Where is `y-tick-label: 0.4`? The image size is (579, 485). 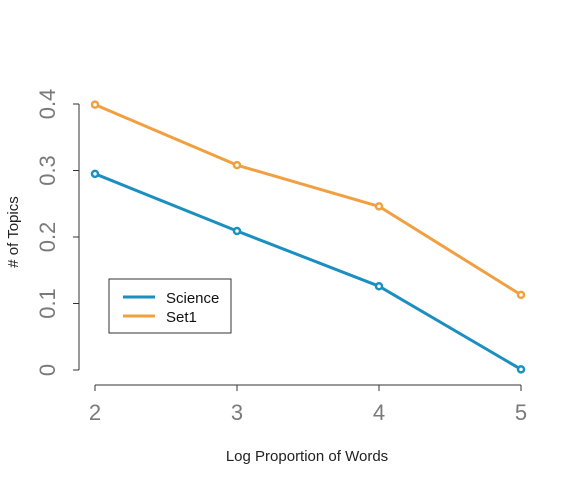
y-tick-label: 0.4 is located at coordinates (47, 104).